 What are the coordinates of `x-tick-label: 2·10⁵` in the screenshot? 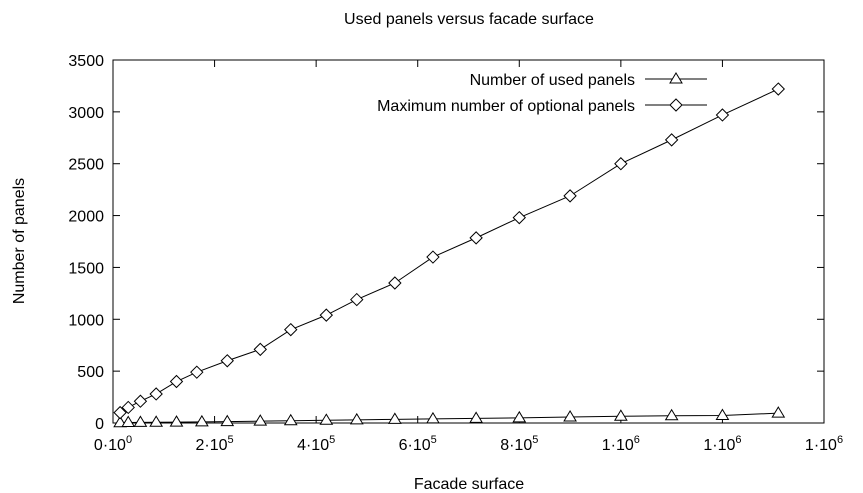 It's located at (214, 444).